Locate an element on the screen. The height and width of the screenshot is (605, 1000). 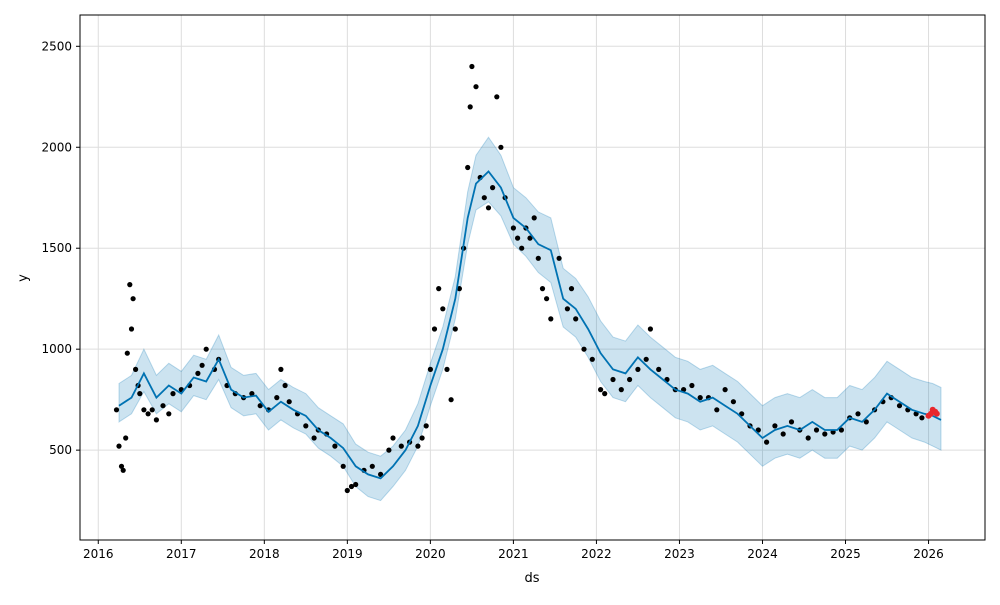
x-tick-label-2021: 2021 is located at coordinates (513, 554).